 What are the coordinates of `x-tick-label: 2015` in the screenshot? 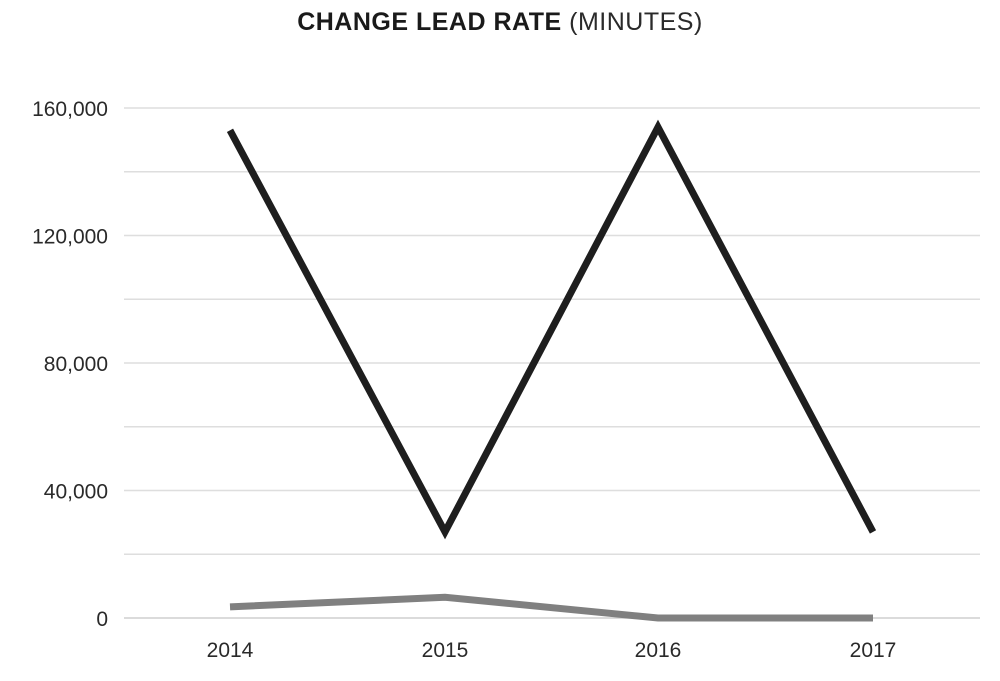 It's located at (445, 650).